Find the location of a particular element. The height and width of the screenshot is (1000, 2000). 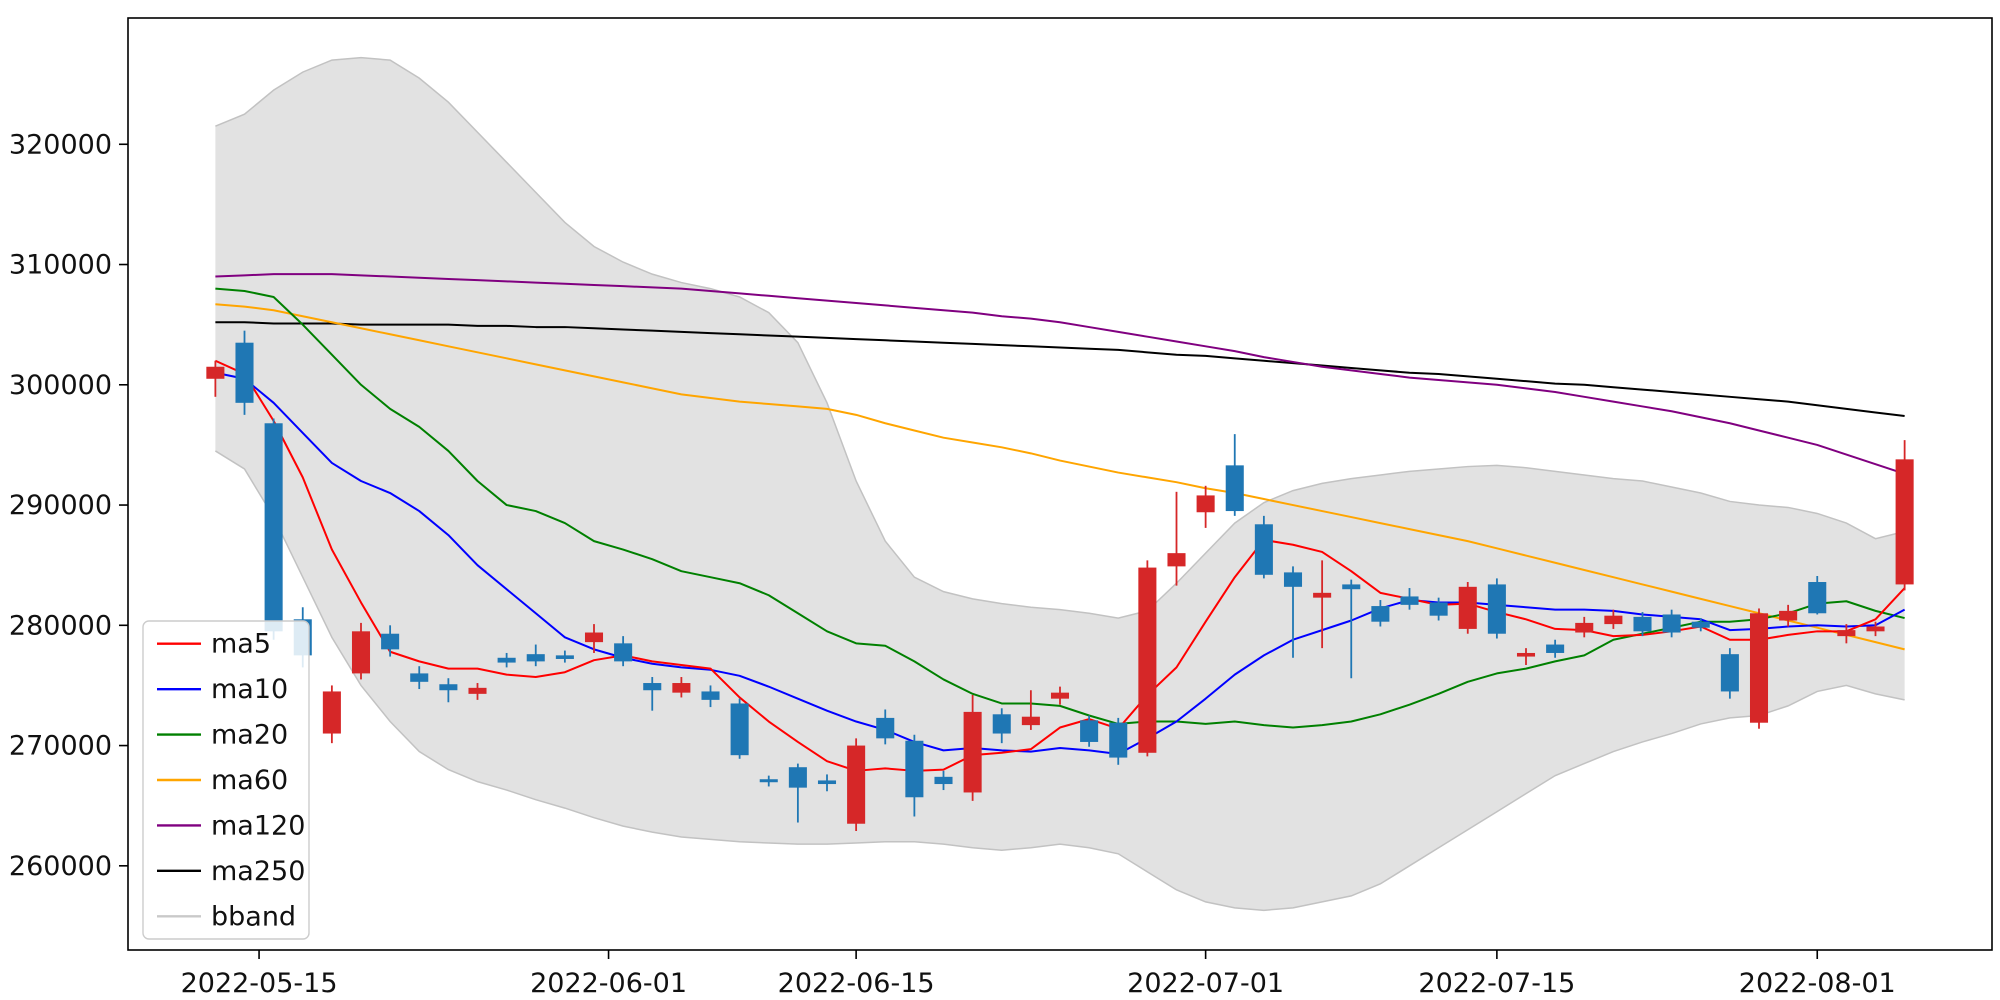

x-axis-tick-label: 2022-07-15 is located at coordinates (1496, 983).